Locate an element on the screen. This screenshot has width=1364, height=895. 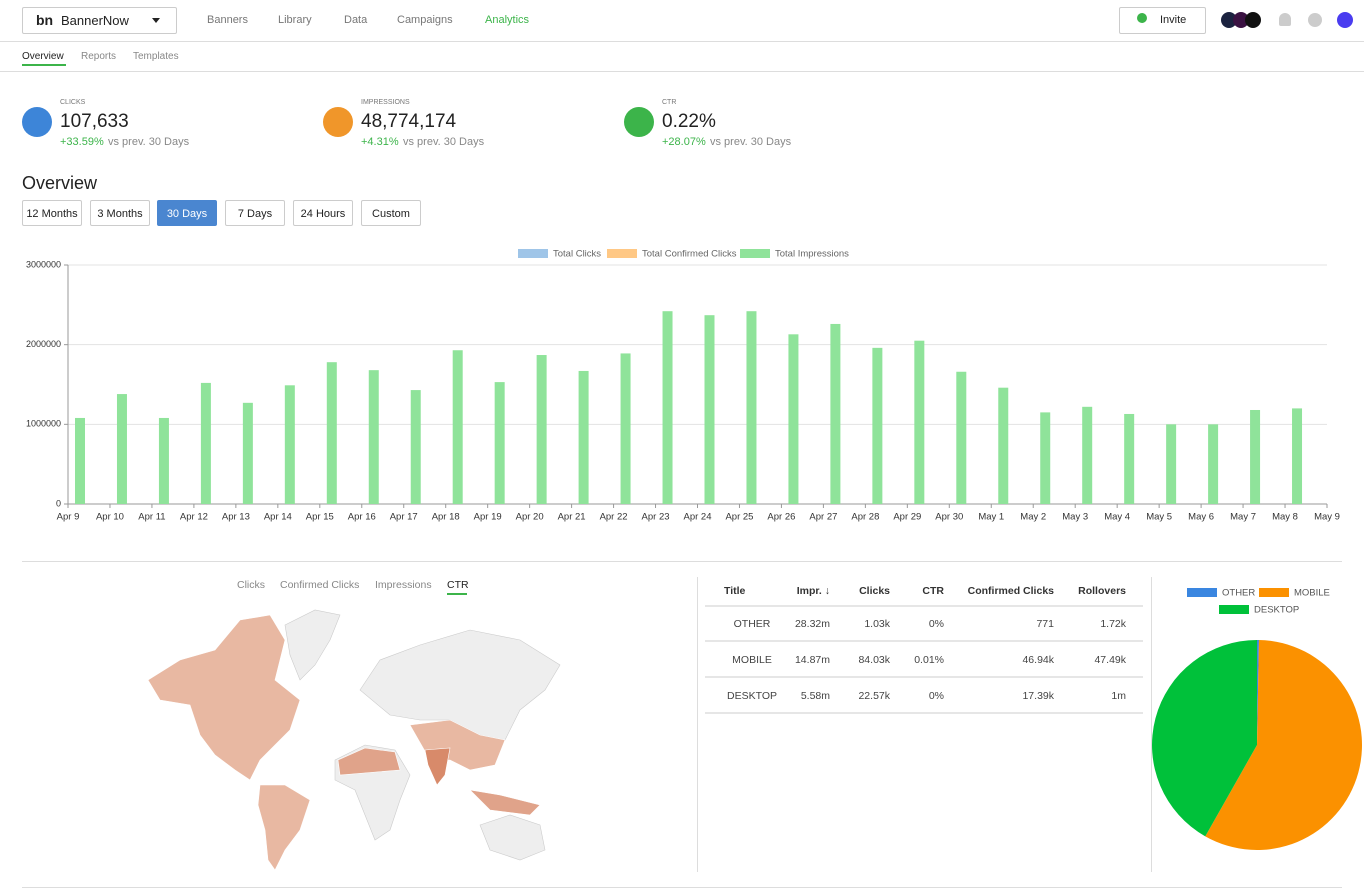
map-se-asia is located at coordinates (505, 802).